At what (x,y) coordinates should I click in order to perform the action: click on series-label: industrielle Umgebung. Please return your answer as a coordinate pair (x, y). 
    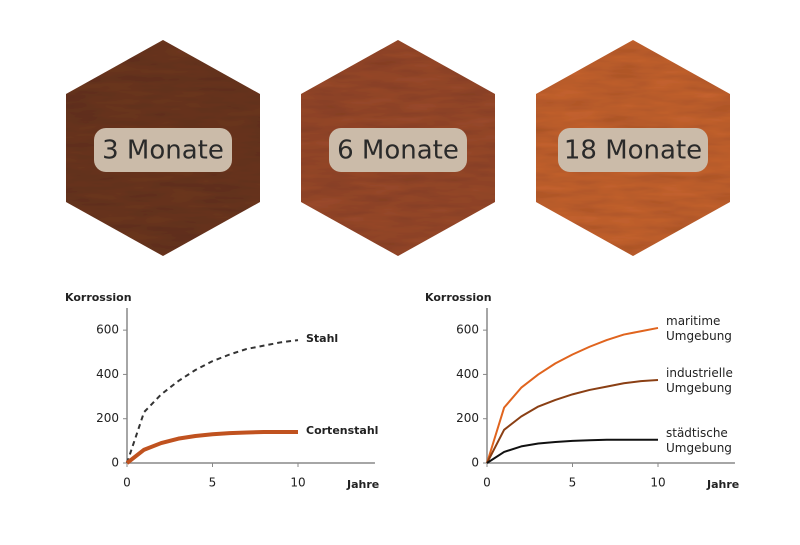
    Looking at the image, I should click on (699, 380).